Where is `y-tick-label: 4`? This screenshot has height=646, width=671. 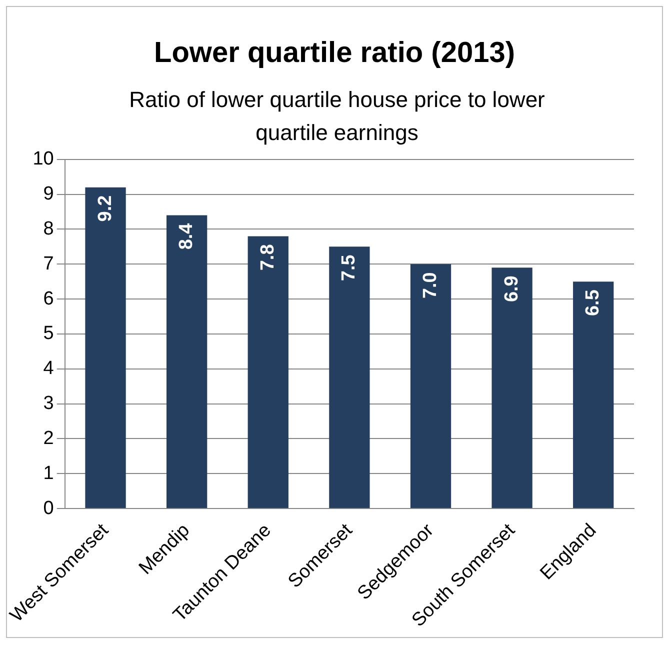
y-tick-label: 4 is located at coordinates (48, 369).